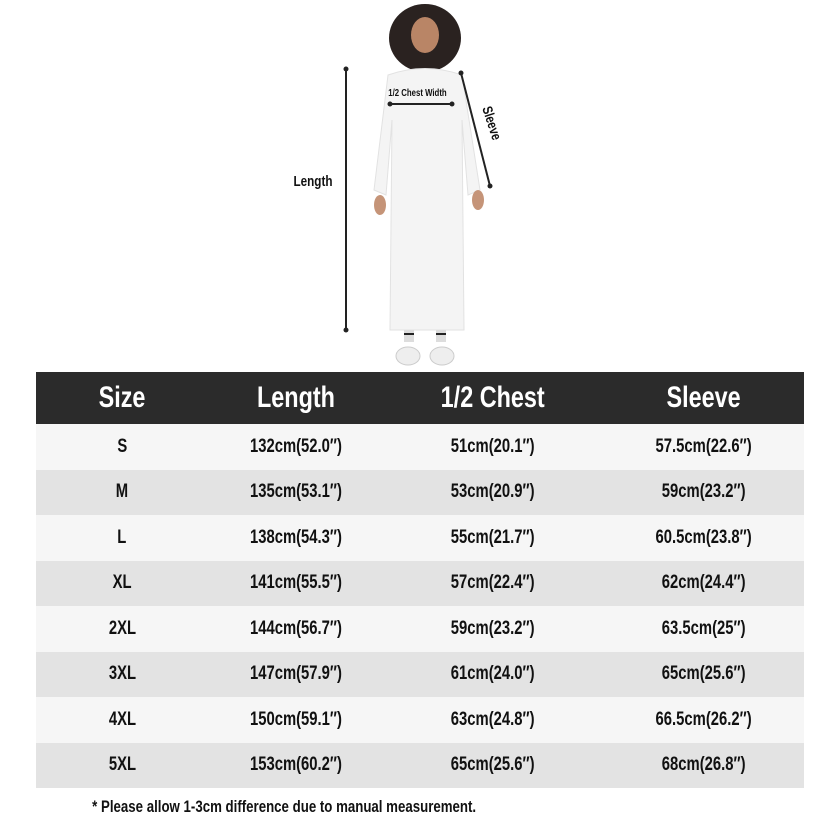 This screenshot has width=840, height=840. Describe the element at coordinates (295, 765) in the screenshot. I see `cell-length: 153cm(60.2″)` at that location.